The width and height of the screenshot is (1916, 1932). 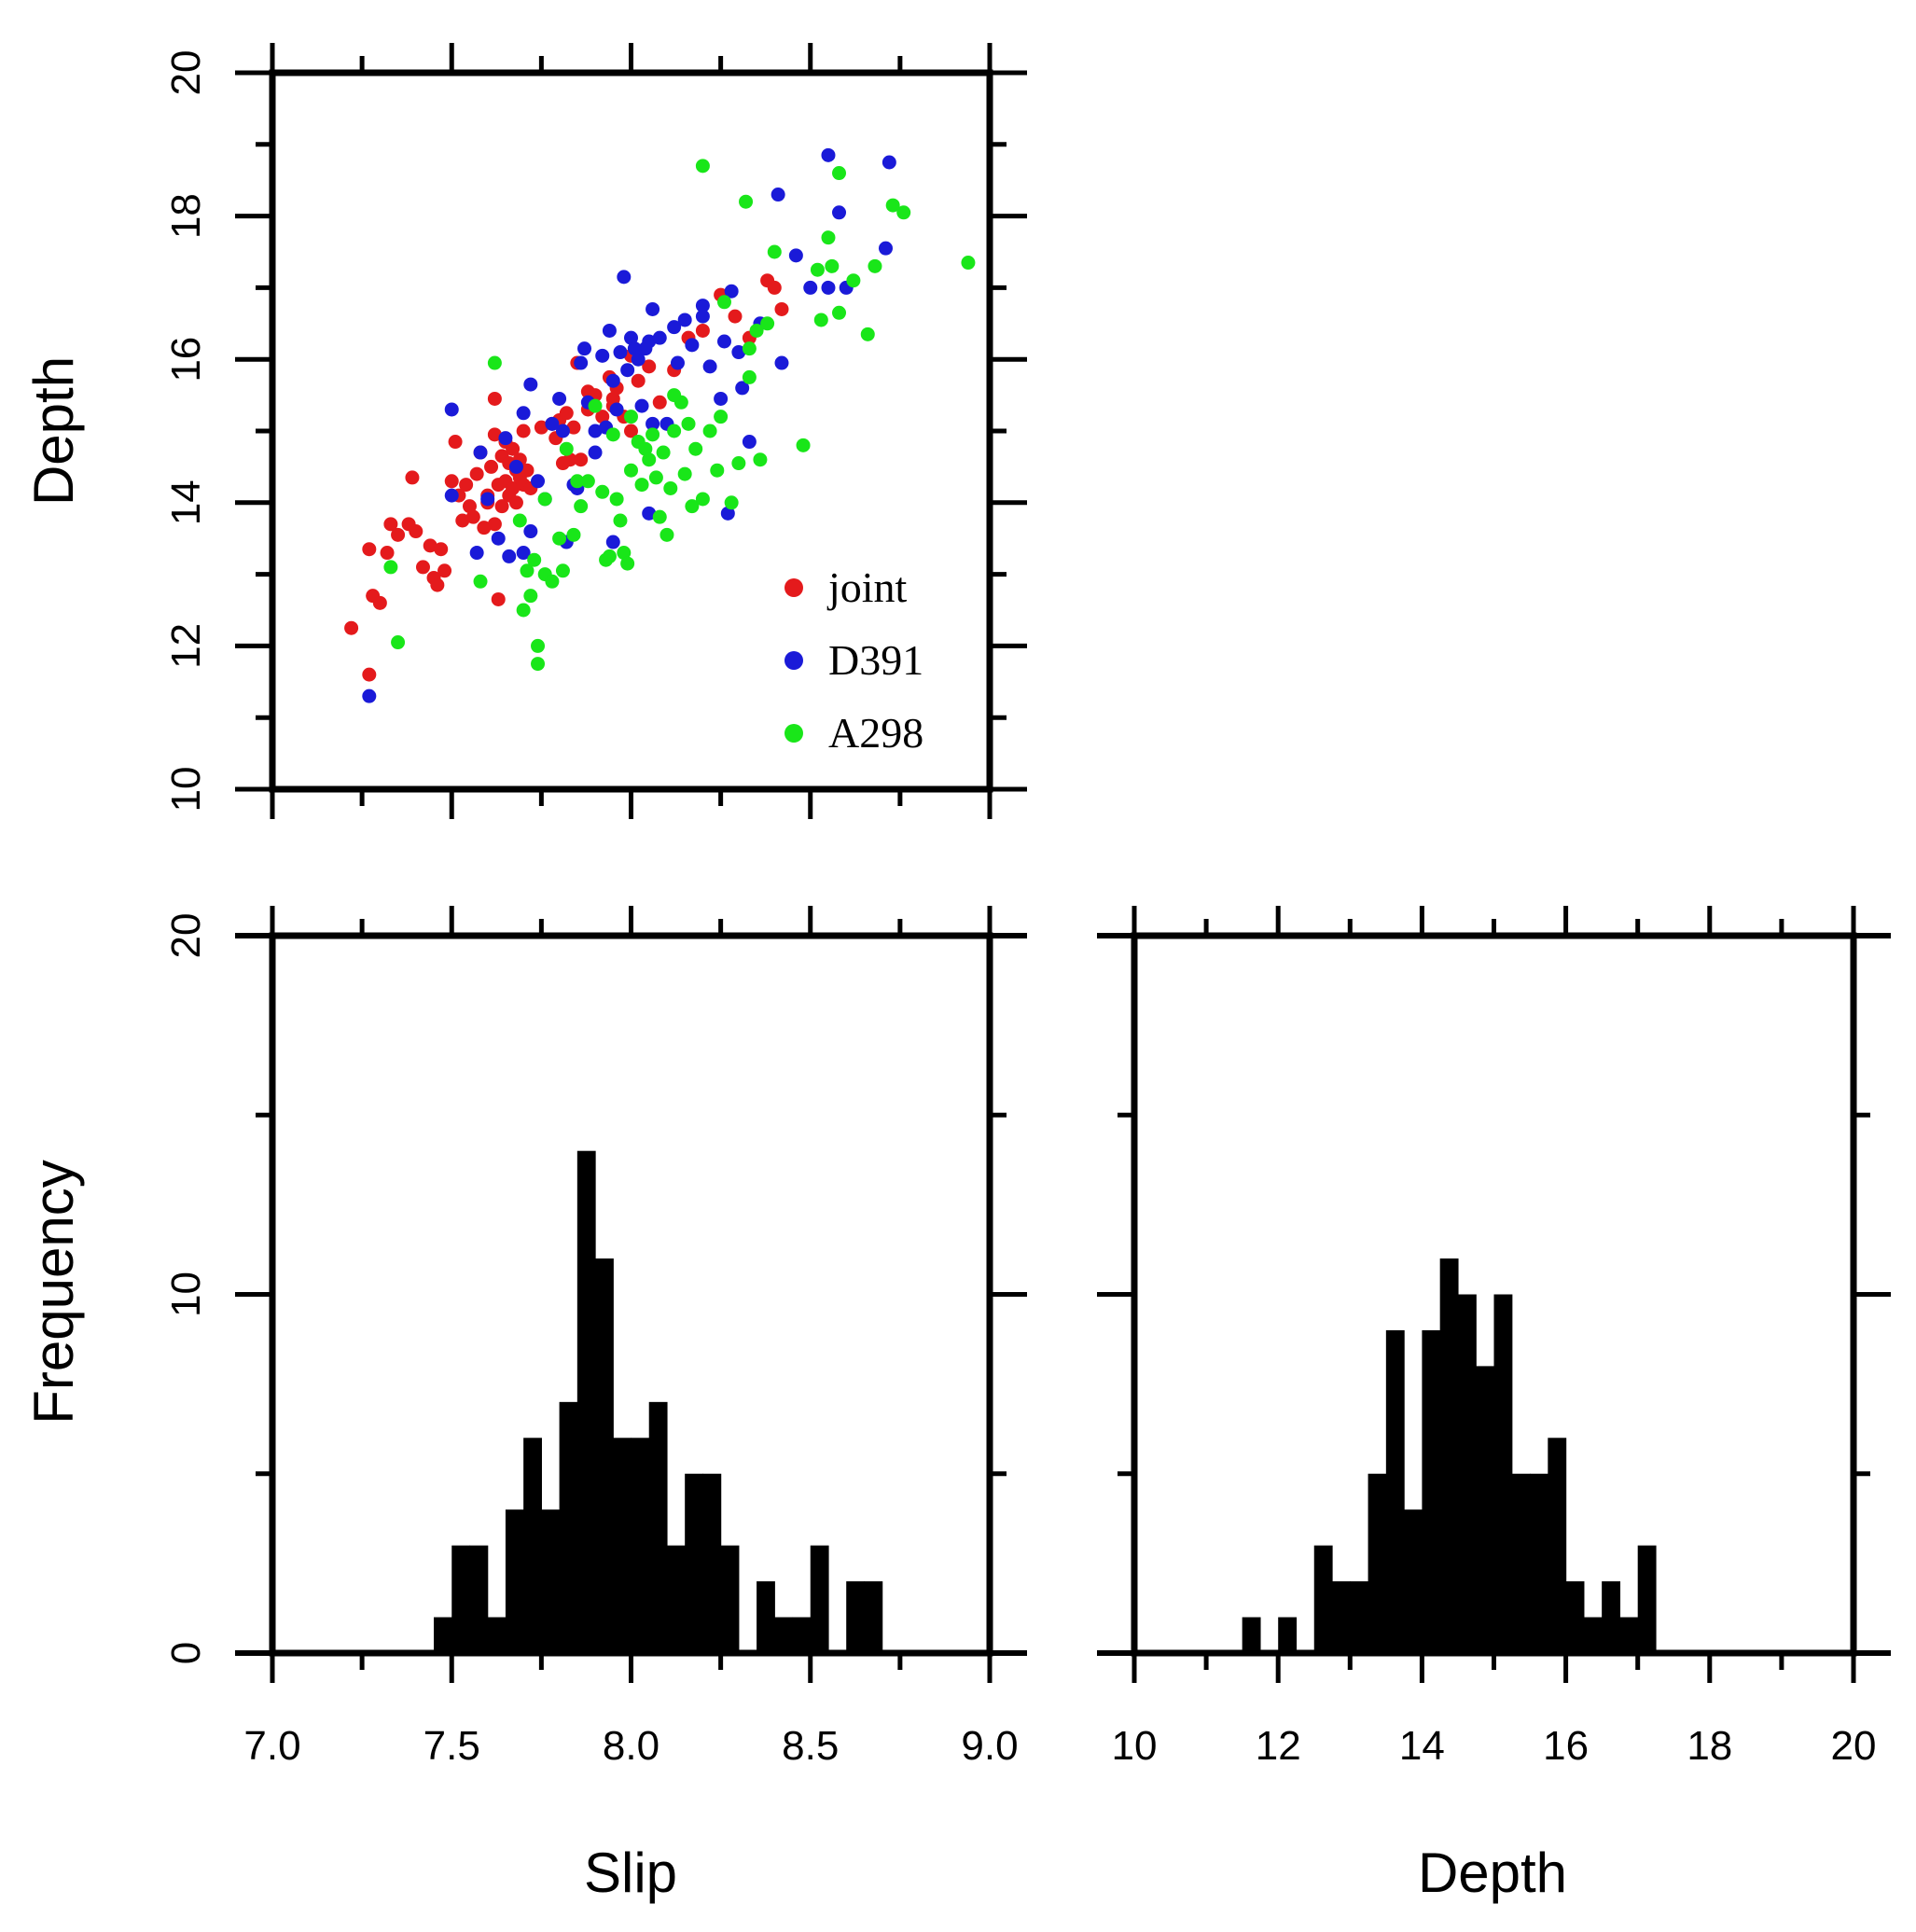 I want to click on legend-label-joint: joint, so click(x=867, y=587).